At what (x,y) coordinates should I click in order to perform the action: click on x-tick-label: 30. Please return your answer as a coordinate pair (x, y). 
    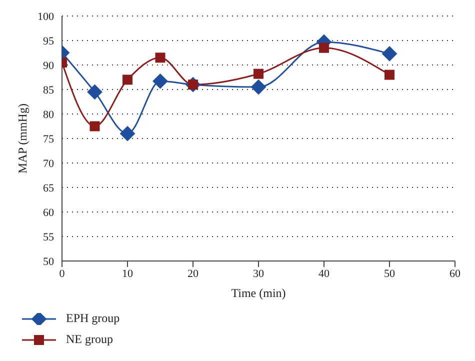
    Looking at the image, I should click on (258, 274).